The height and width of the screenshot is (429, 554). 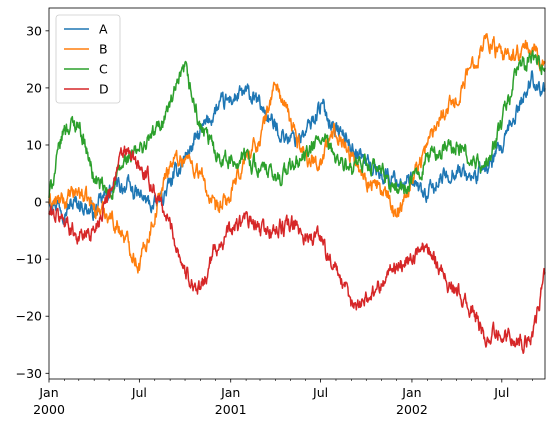 What do you see at coordinates (29, 259) in the screenshot?
I see `y-tick-label: −10` at bounding box center [29, 259].